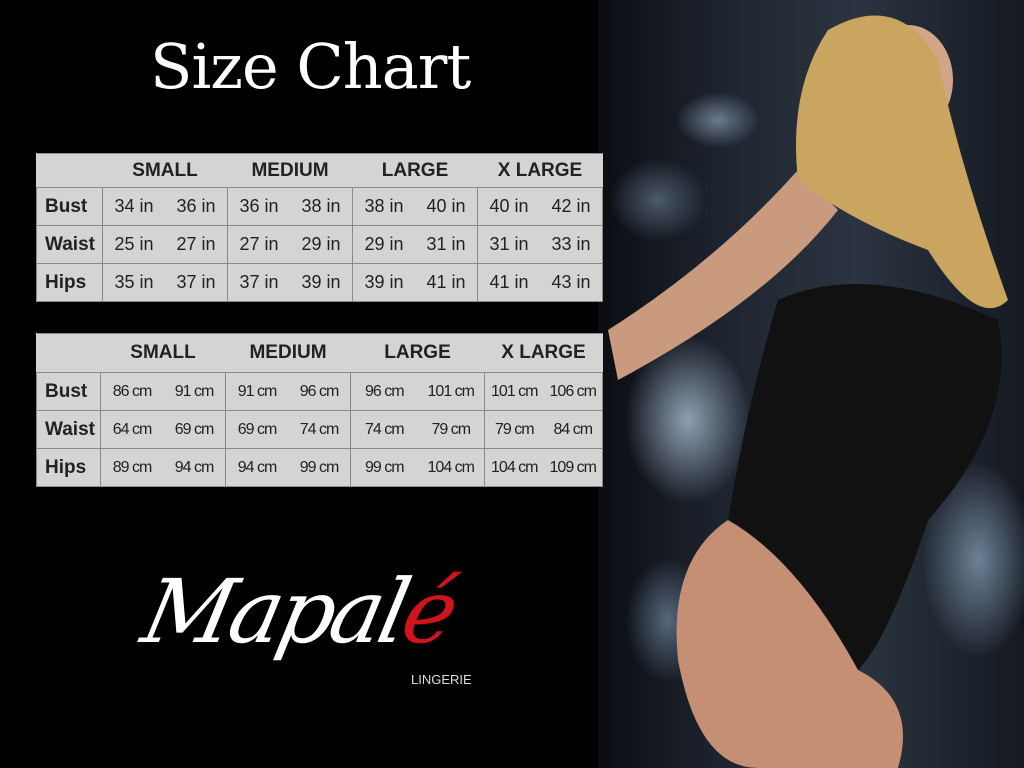 The width and height of the screenshot is (1024, 768). I want to click on max-value: 29 in, so click(321, 244).